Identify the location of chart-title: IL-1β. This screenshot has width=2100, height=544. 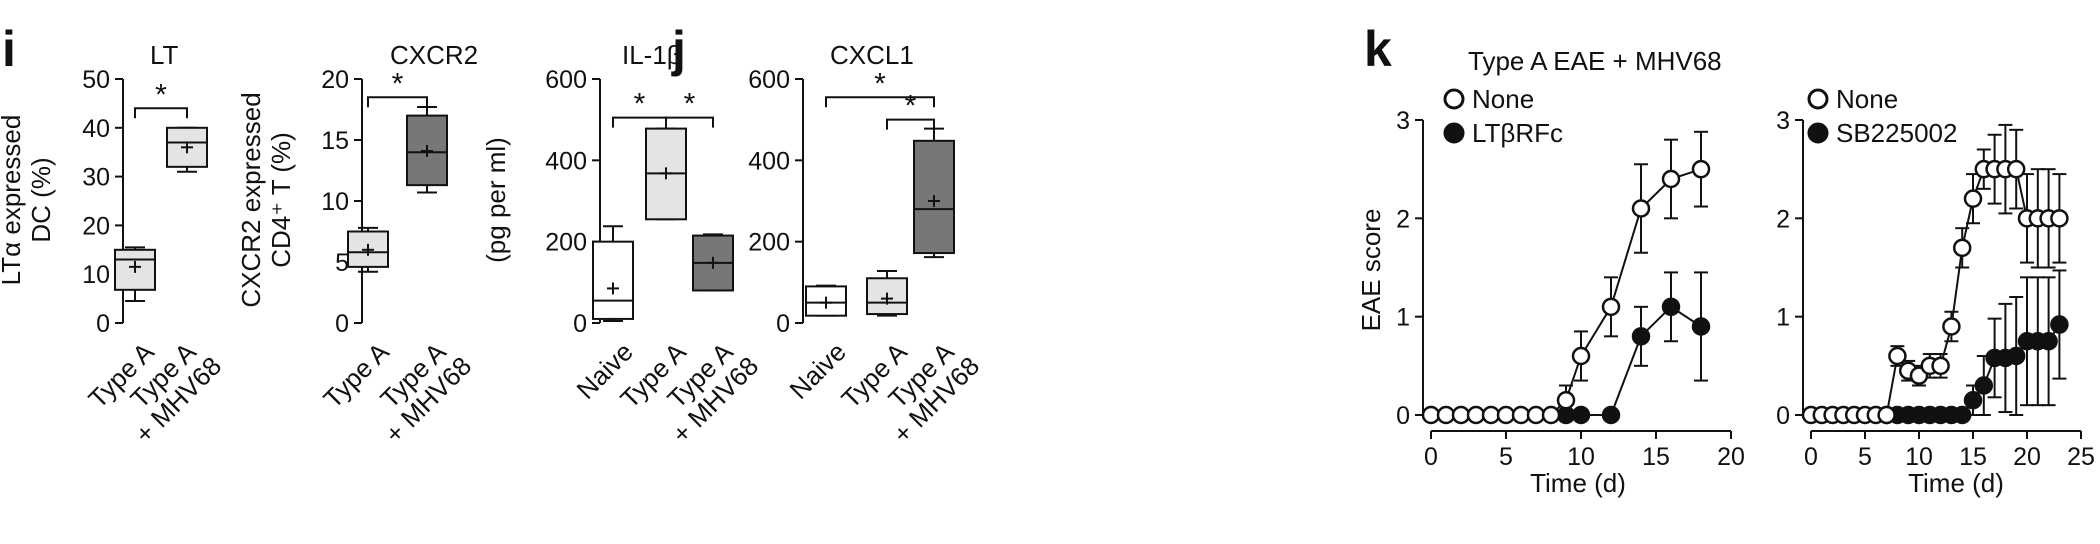
(652, 55).